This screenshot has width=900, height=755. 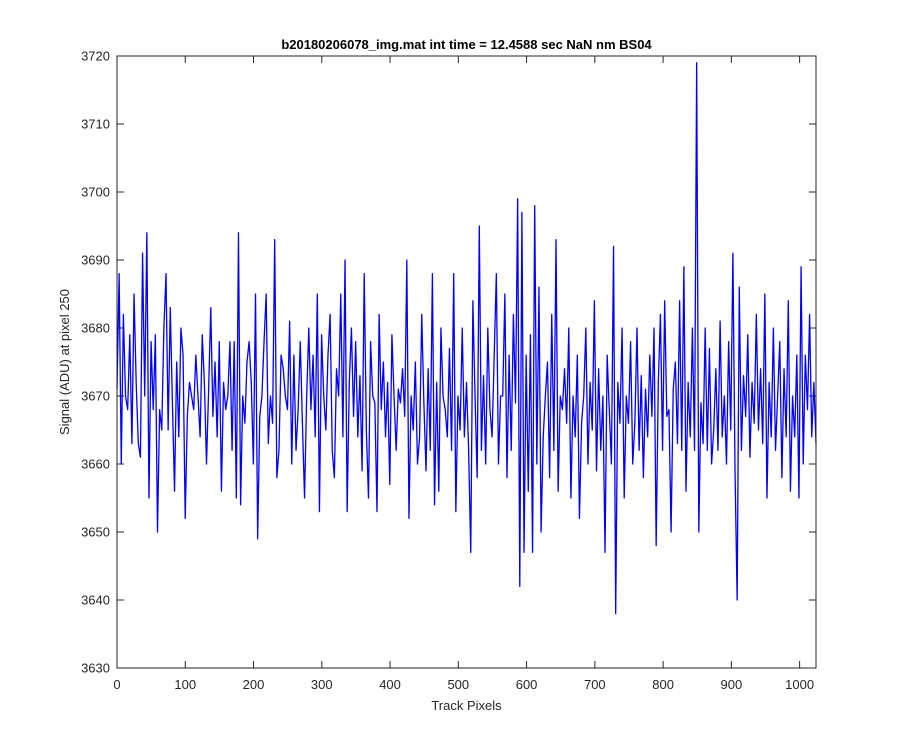 What do you see at coordinates (95, 260) in the screenshot?
I see `y-tick-label: 3690` at bounding box center [95, 260].